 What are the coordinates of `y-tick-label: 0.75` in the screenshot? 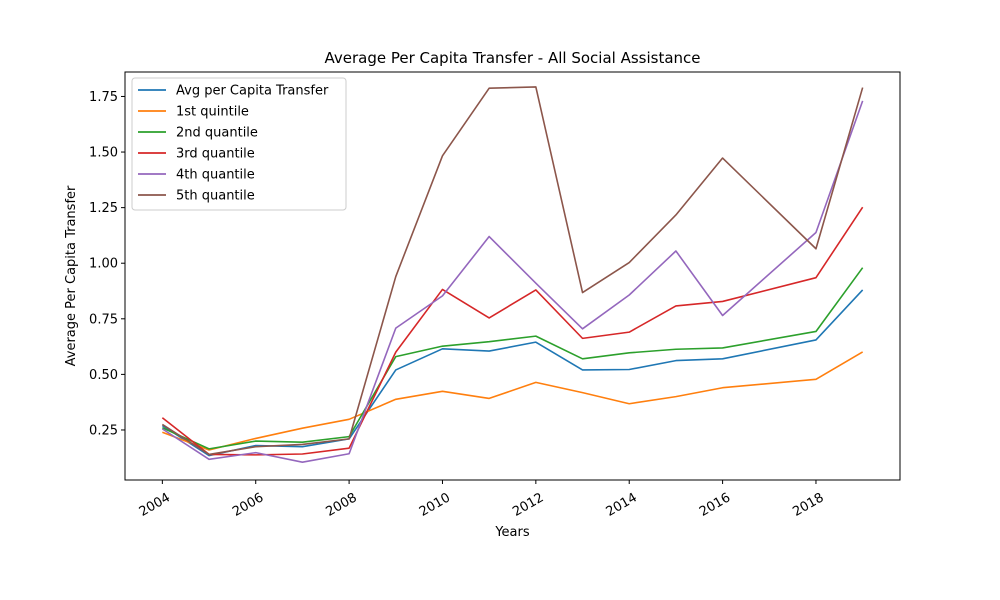 It's located at (103, 319).